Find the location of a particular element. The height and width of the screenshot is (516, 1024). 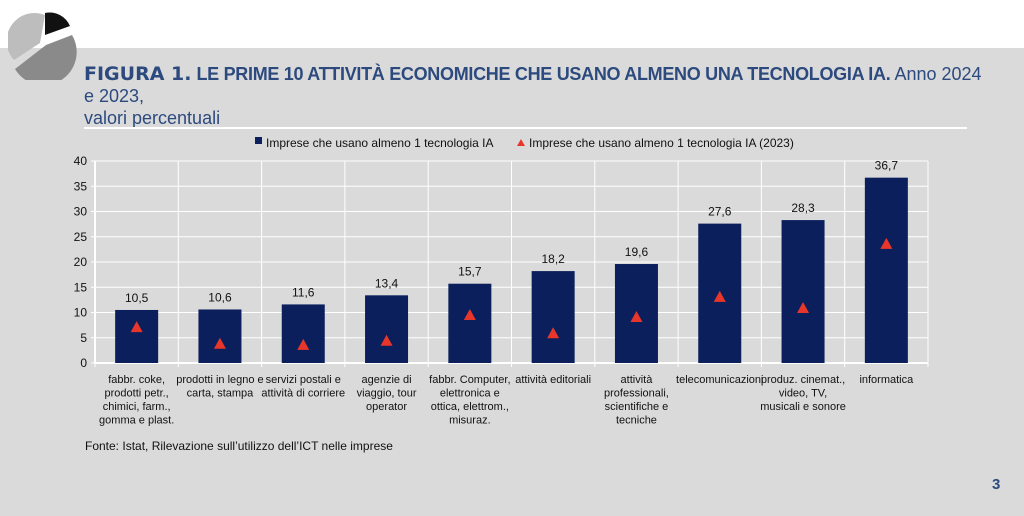

y-tick-label: 35 is located at coordinates (81, 186).